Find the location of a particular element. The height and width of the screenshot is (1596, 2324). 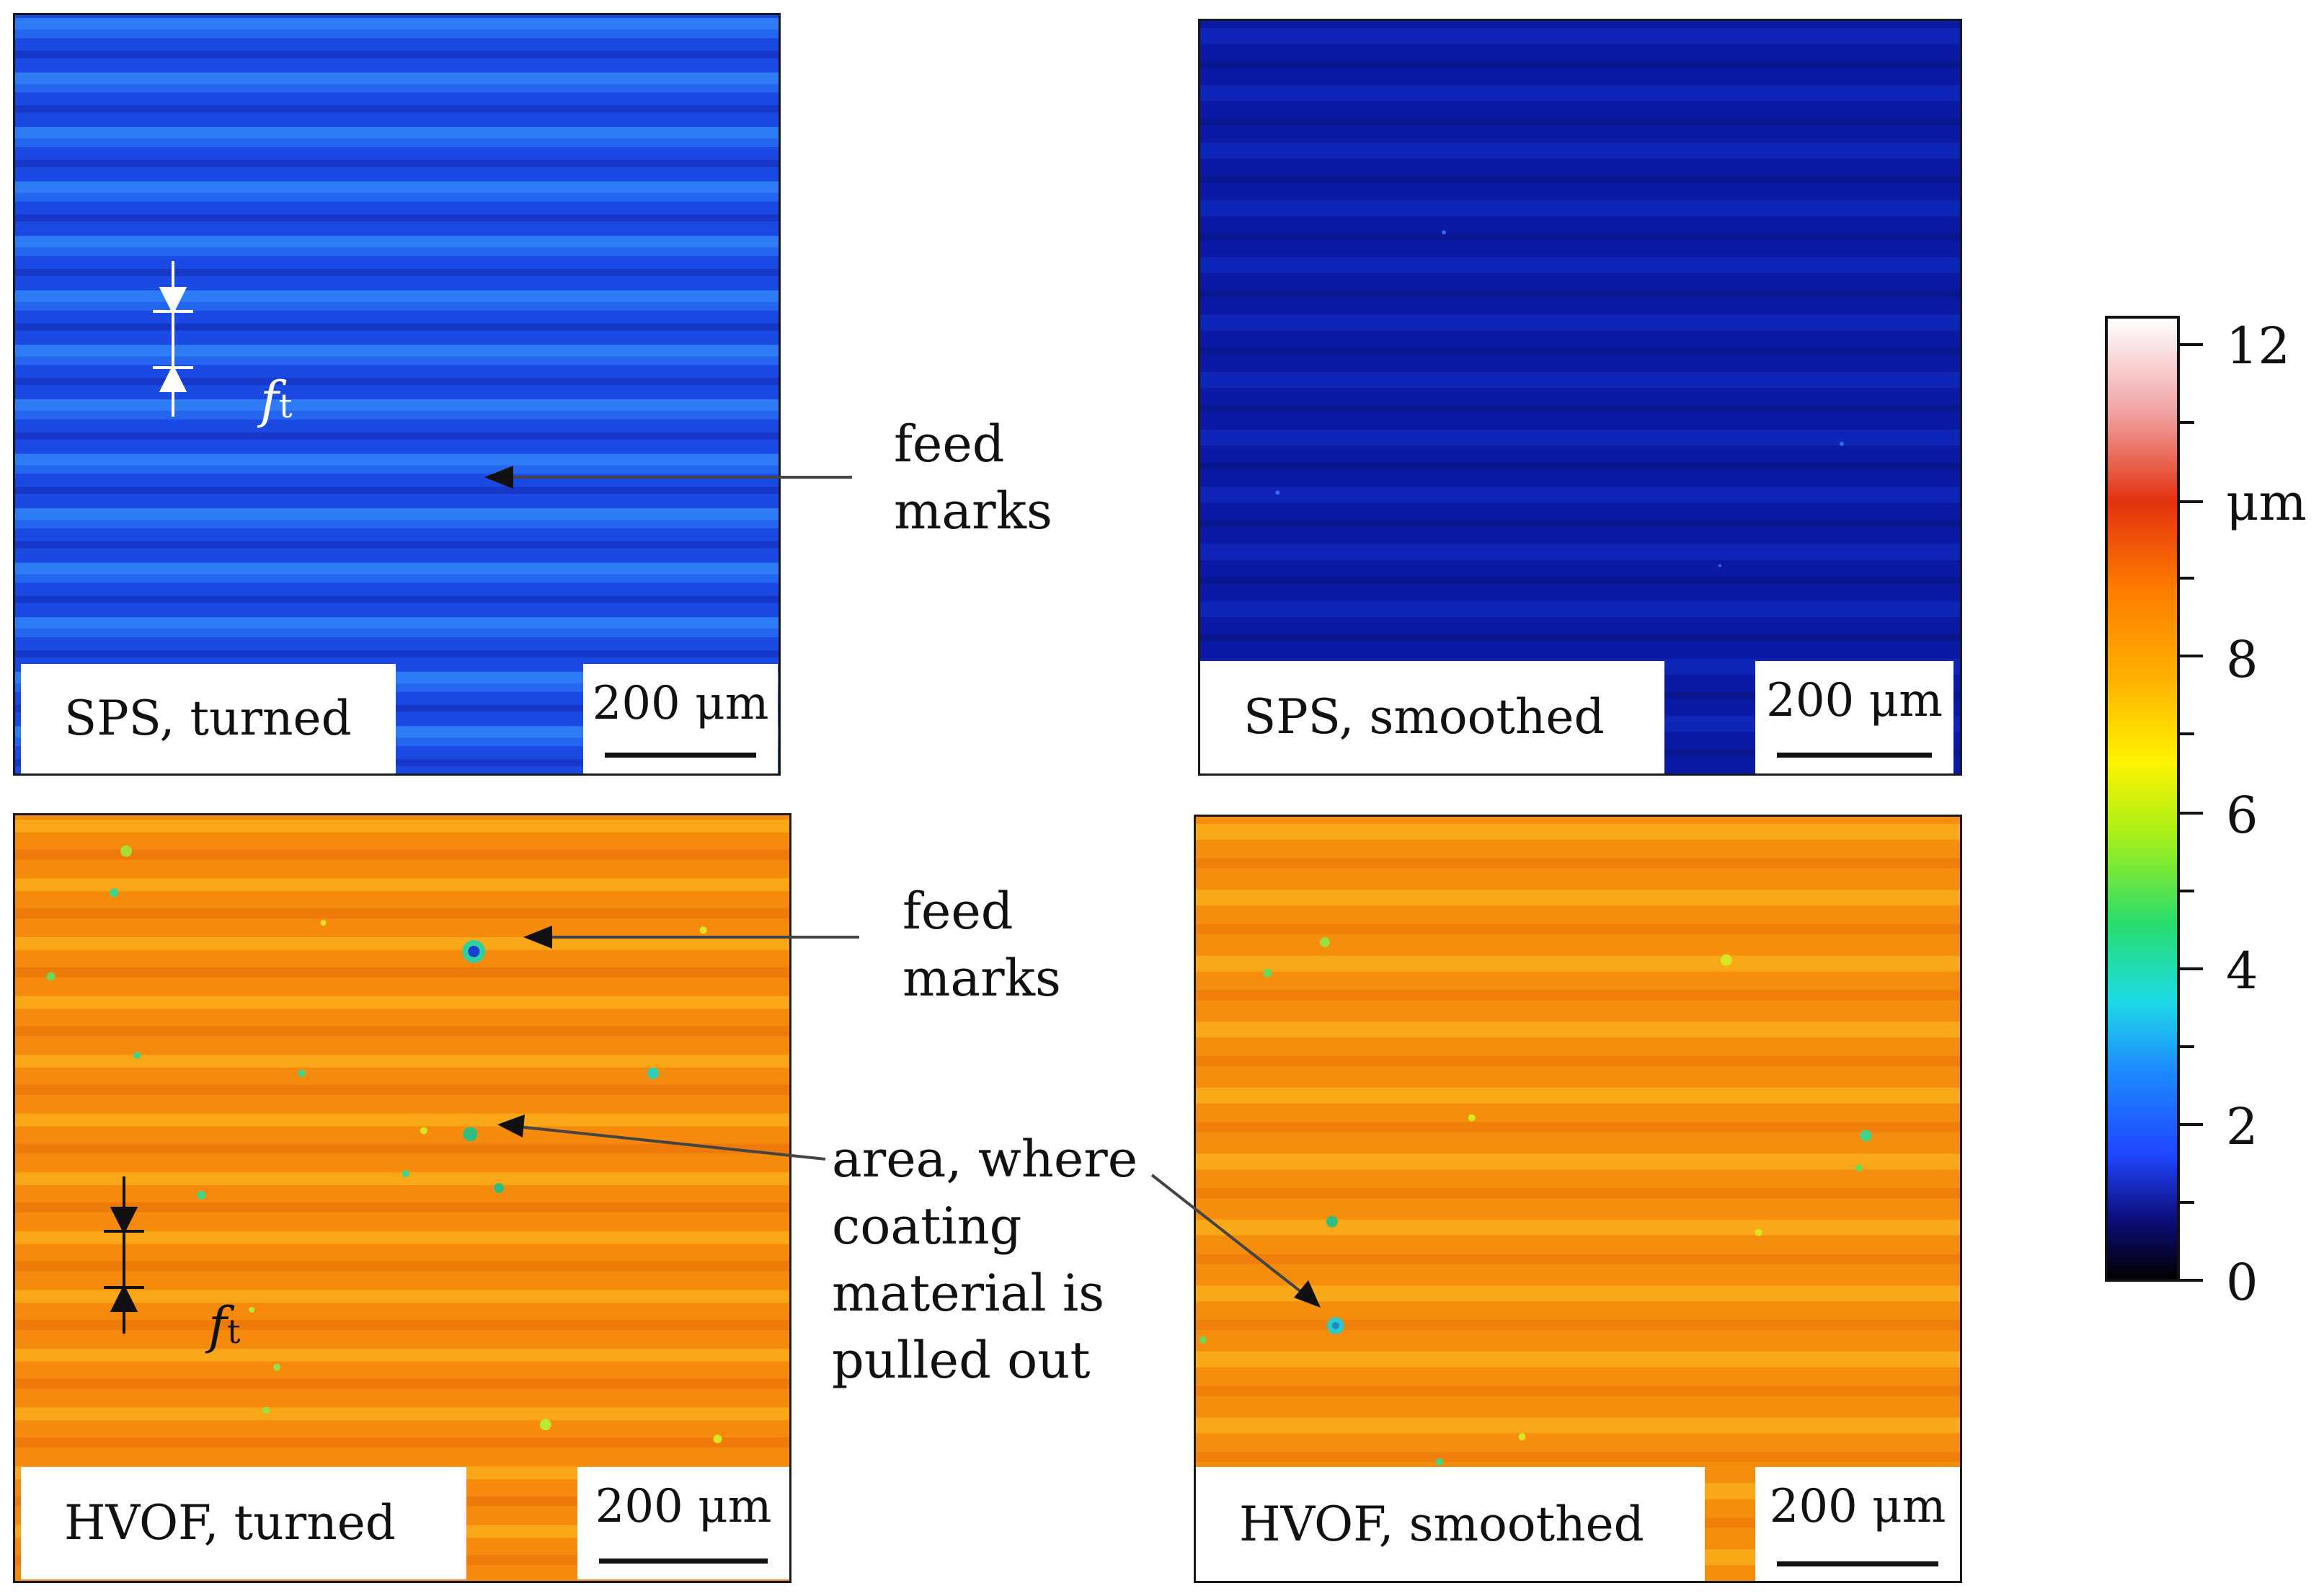

sps-smoothed-label: SPS, smoothed is located at coordinates (1432, 717).